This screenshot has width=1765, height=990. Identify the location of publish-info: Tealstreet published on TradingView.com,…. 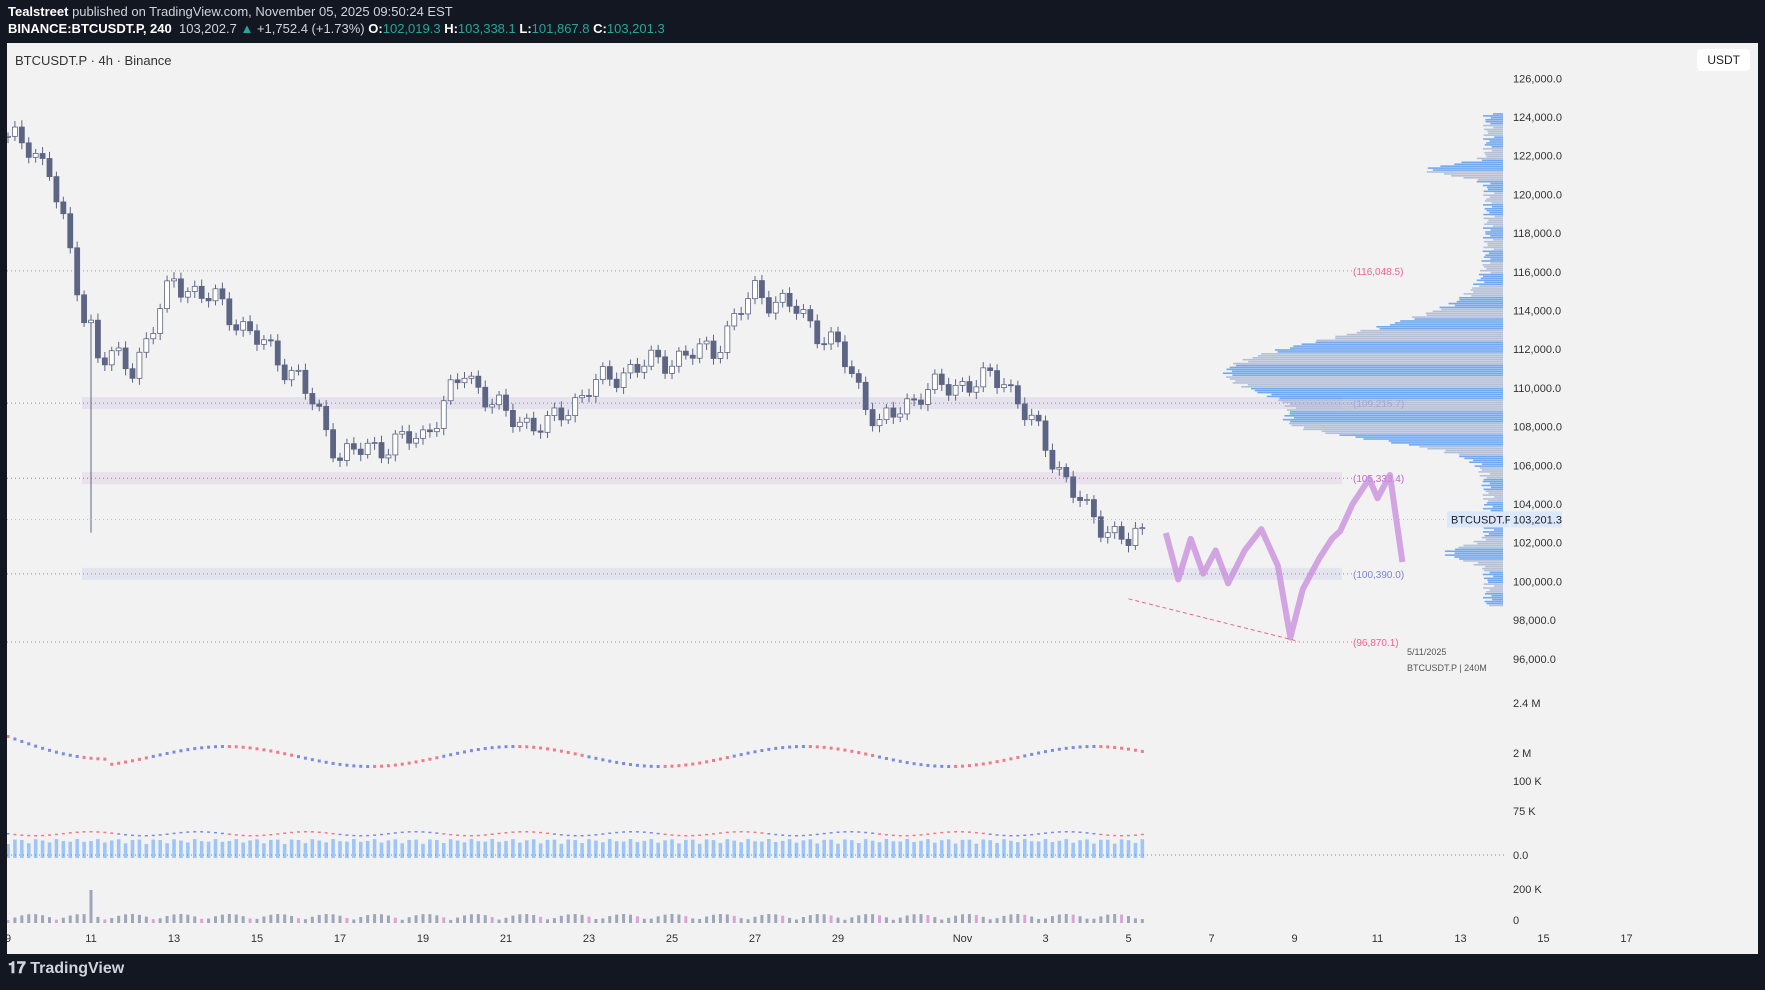
(230, 11).